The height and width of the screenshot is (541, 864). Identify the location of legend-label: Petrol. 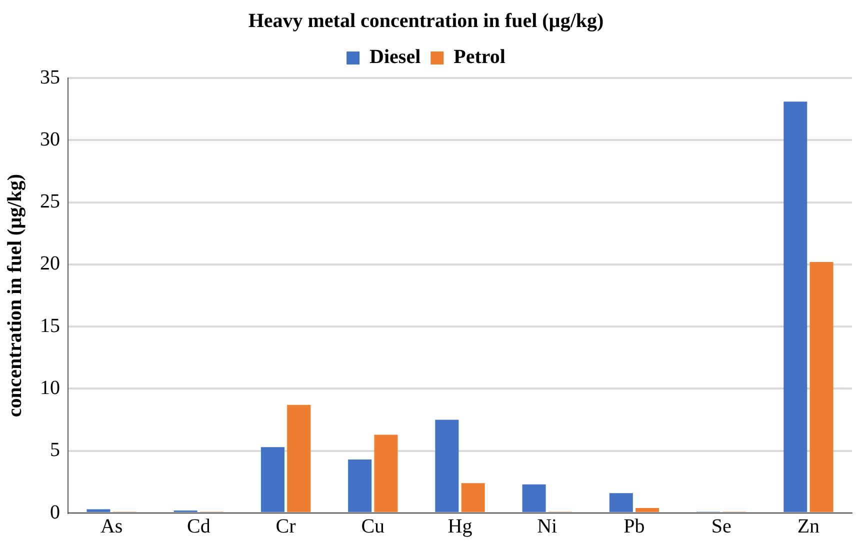
(480, 57).